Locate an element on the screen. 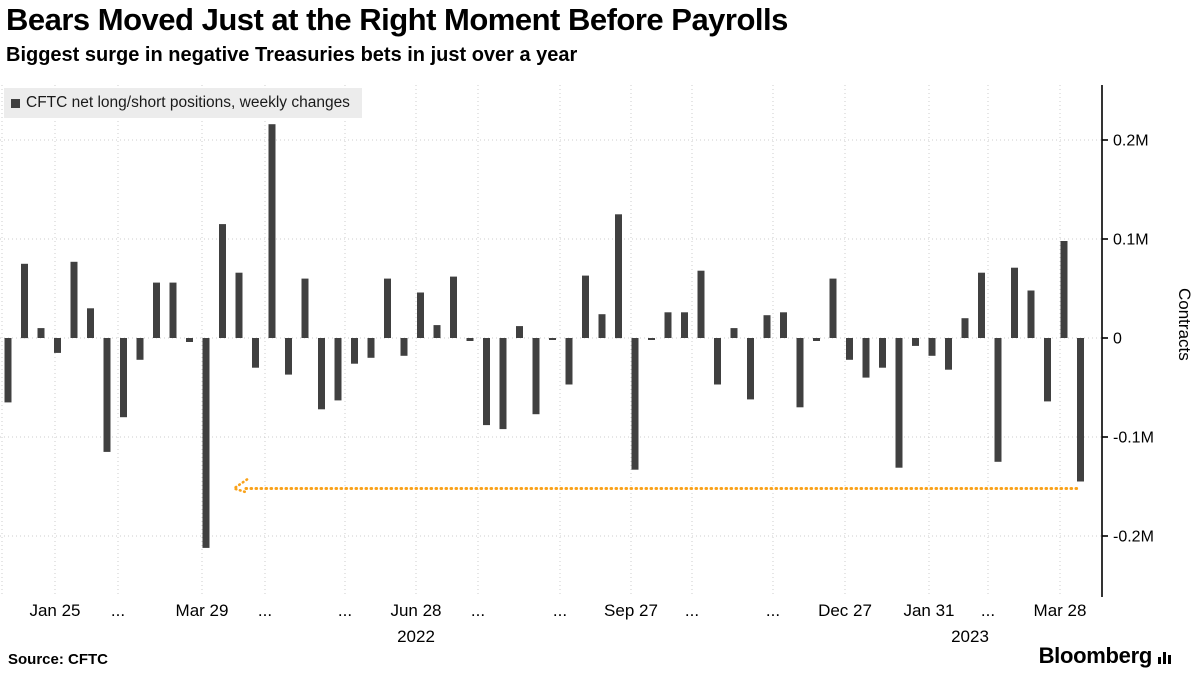  x-tick-label: Sep 27 is located at coordinates (631, 610).